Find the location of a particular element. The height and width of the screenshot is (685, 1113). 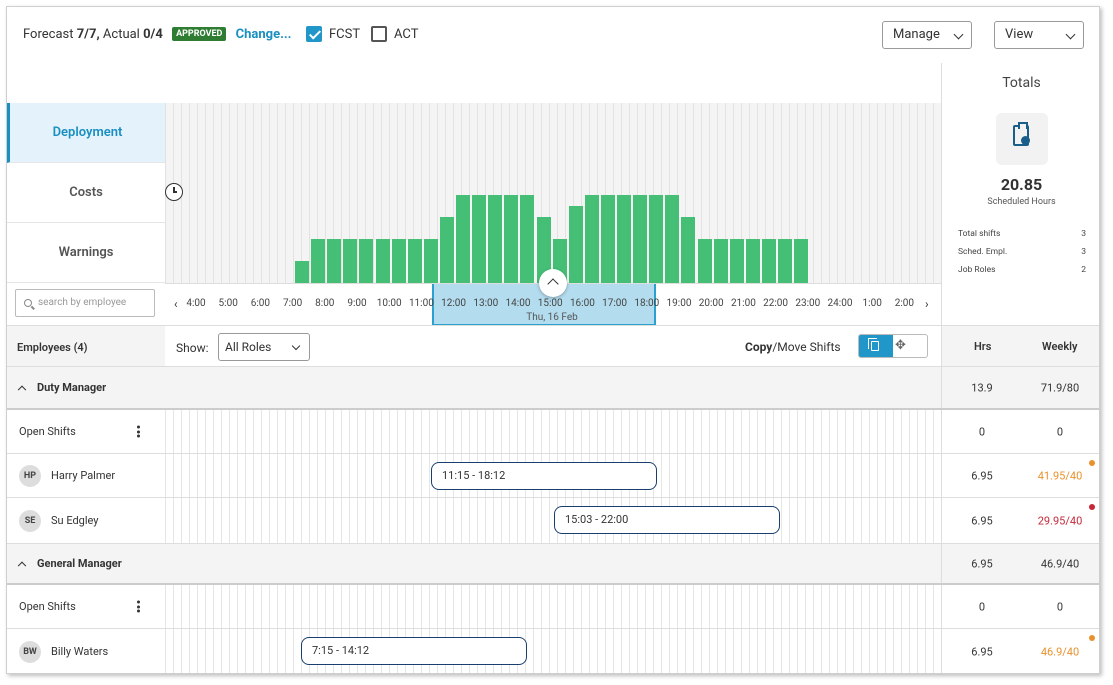

copy-icon is located at coordinates (876, 346).